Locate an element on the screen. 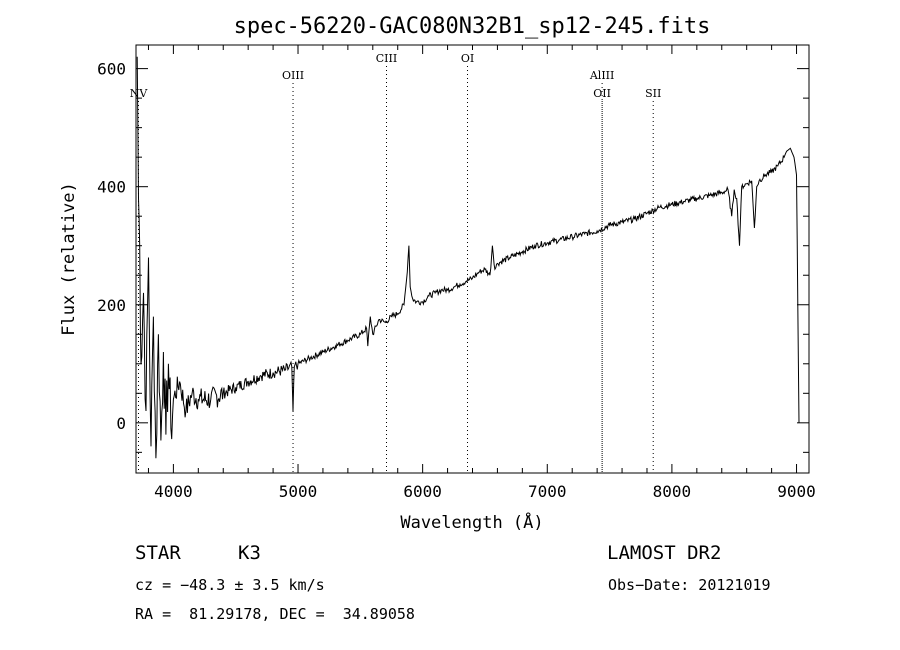 This screenshot has width=900, height=650. x-tick-label: 4000 is located at coordinates (173, 491).